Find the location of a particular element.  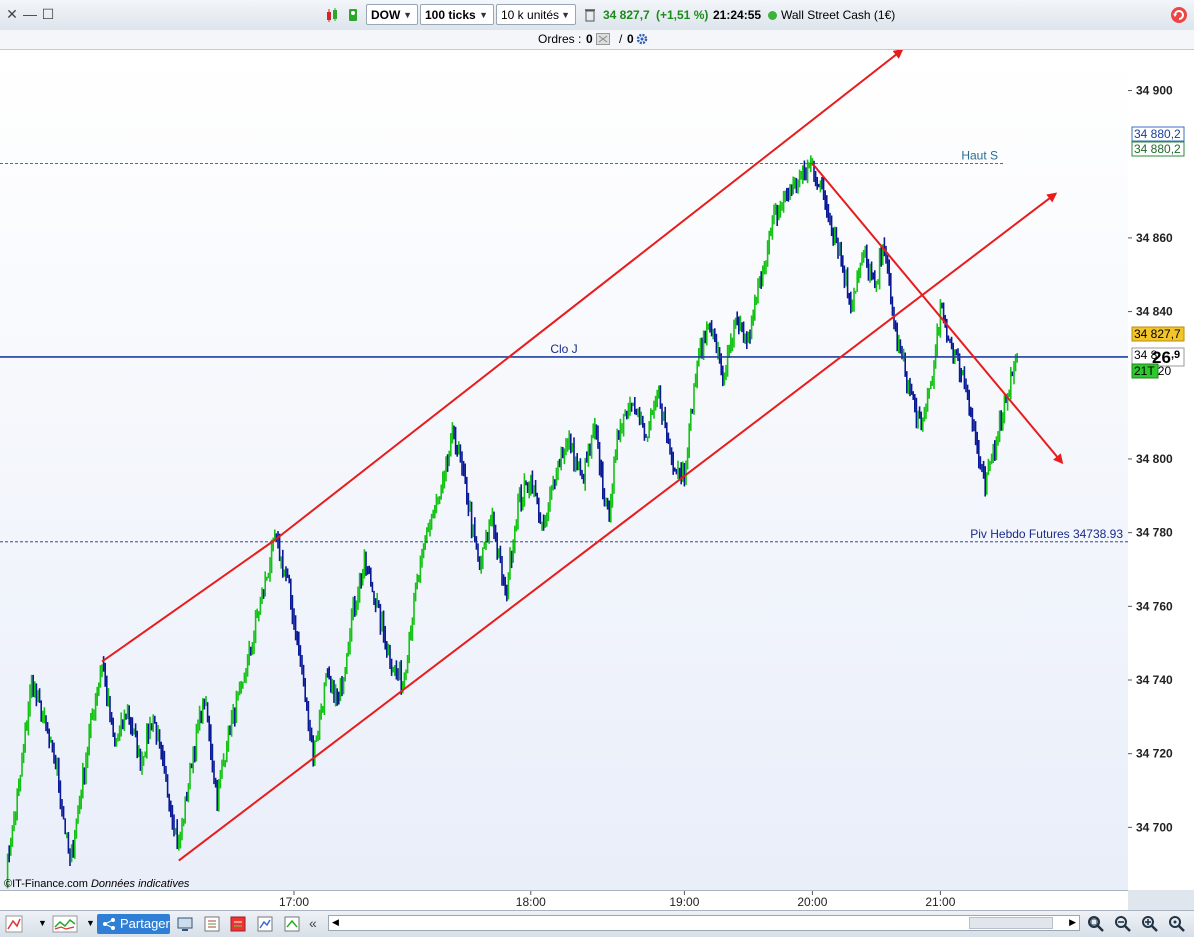

volume-unit-select: 10 k unités ▼ is located at coordinates (536, 14).